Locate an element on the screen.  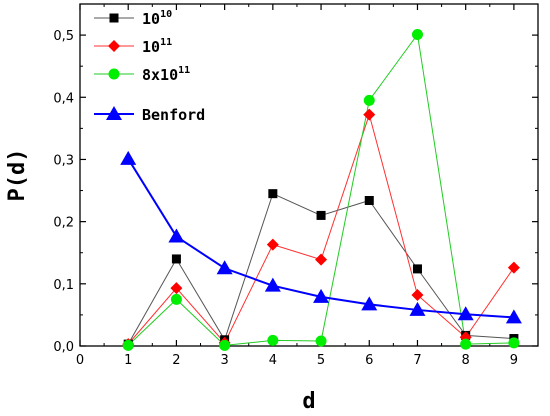
x-axis-title: d is located at coordinates (308, 401).